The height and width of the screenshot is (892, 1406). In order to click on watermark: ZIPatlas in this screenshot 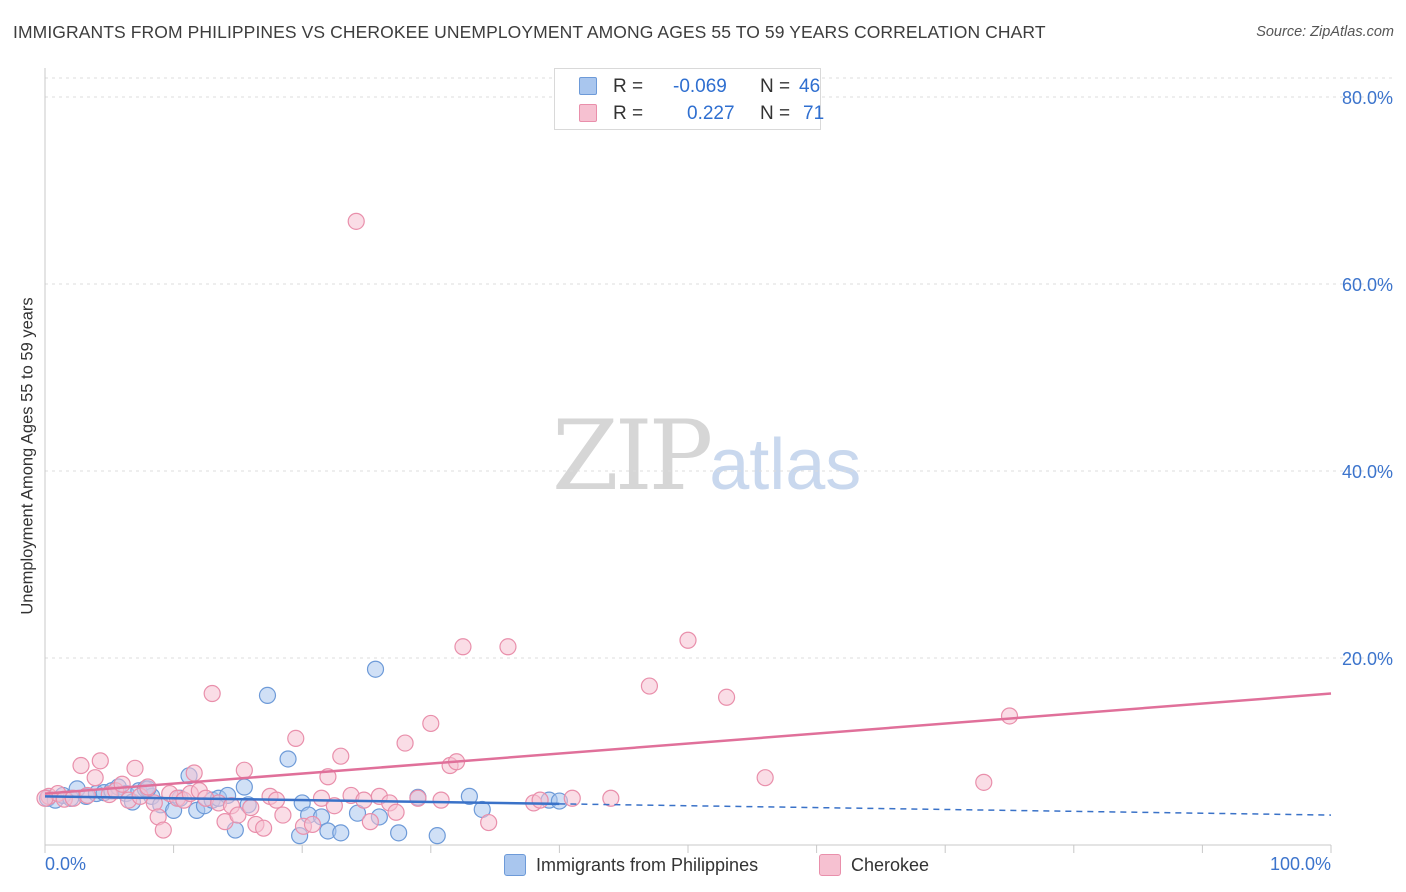, I will do `click(706, 456)`.